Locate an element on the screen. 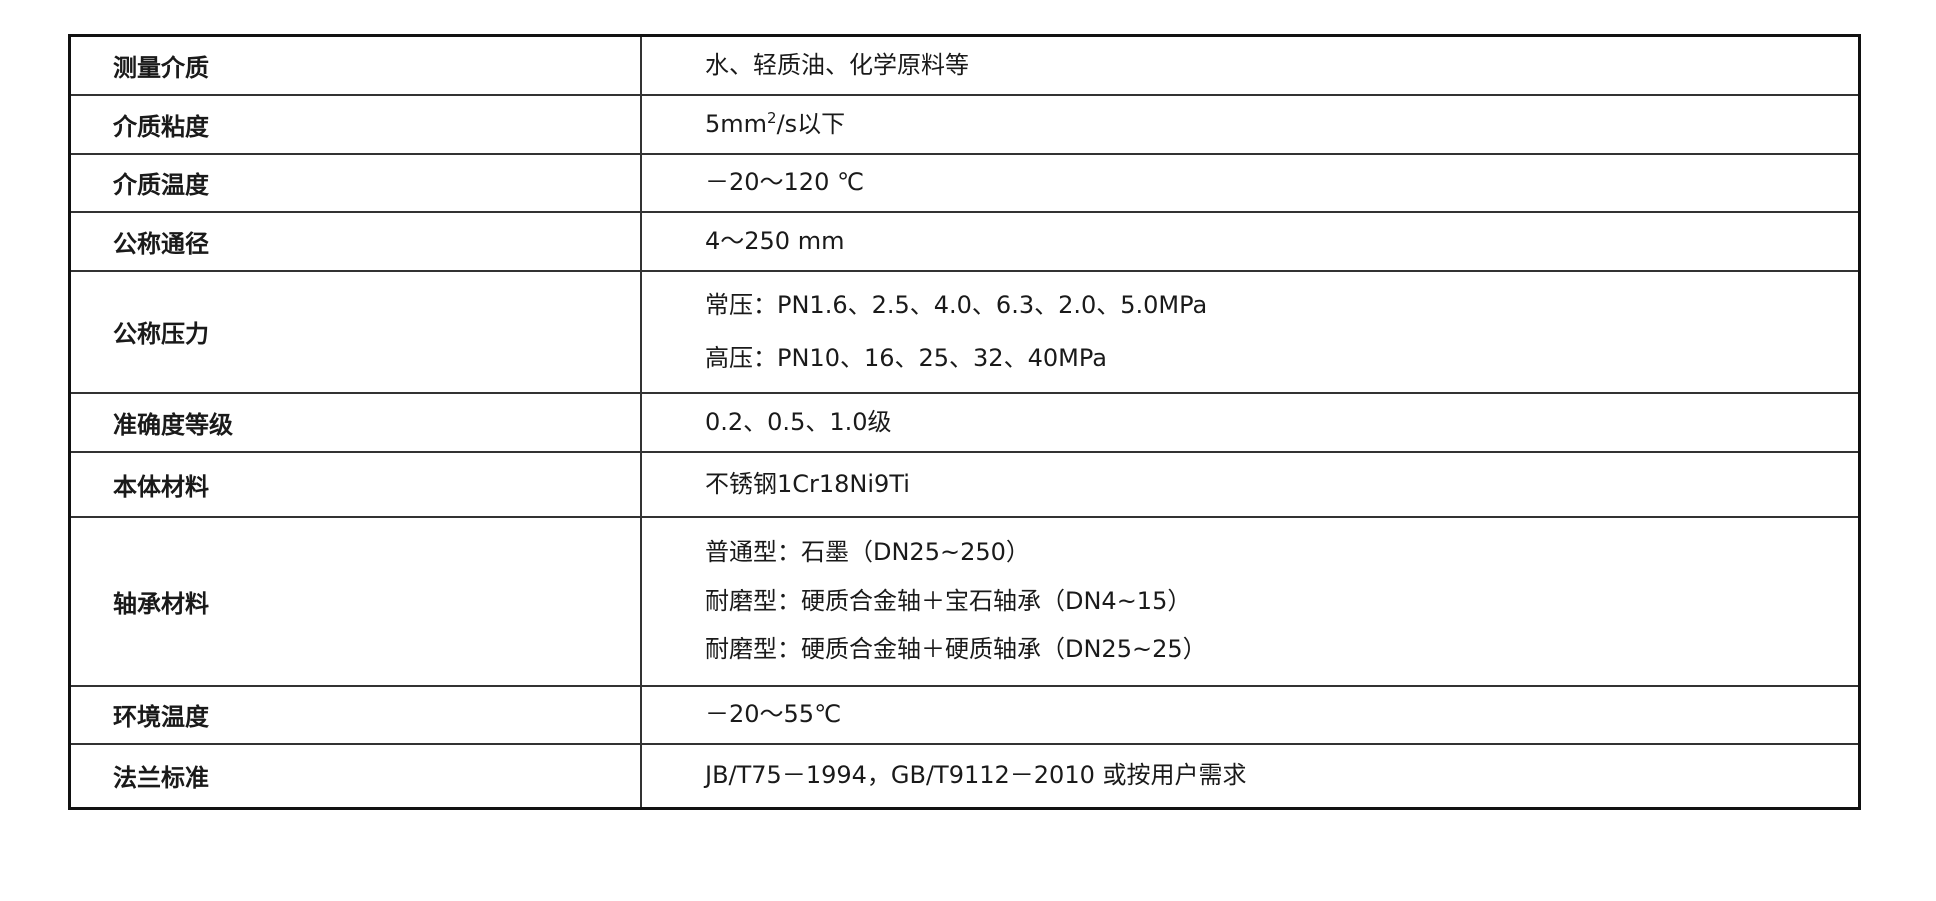 Image resolution: width=1936 pixels, height=901 pixels. row-label: 介质温度 is located at coordinates (355, 182).